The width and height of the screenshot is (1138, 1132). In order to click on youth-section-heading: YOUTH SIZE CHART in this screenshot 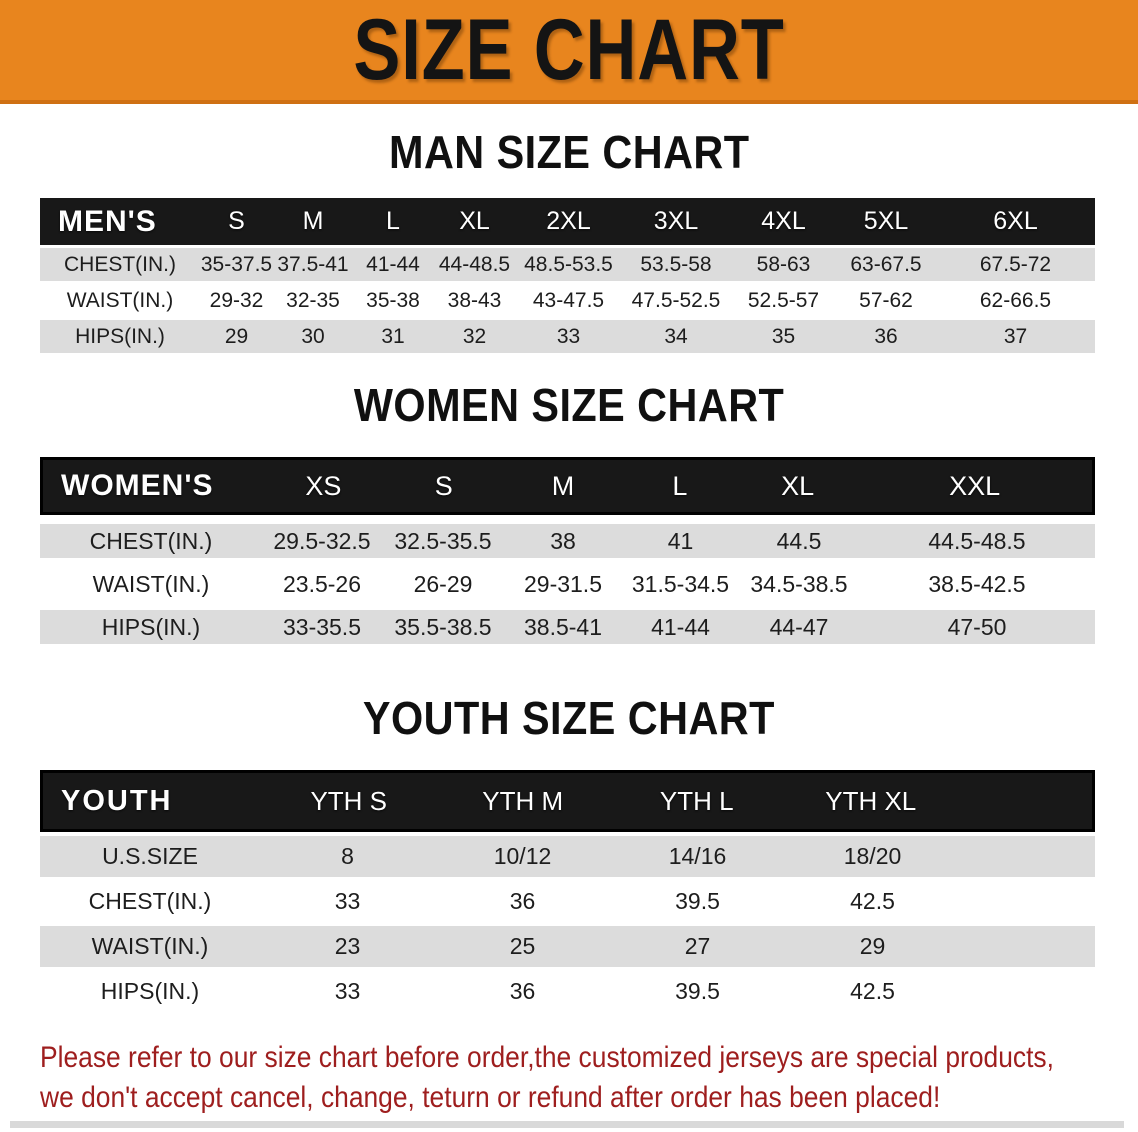, I will do `click(569, 718)`.